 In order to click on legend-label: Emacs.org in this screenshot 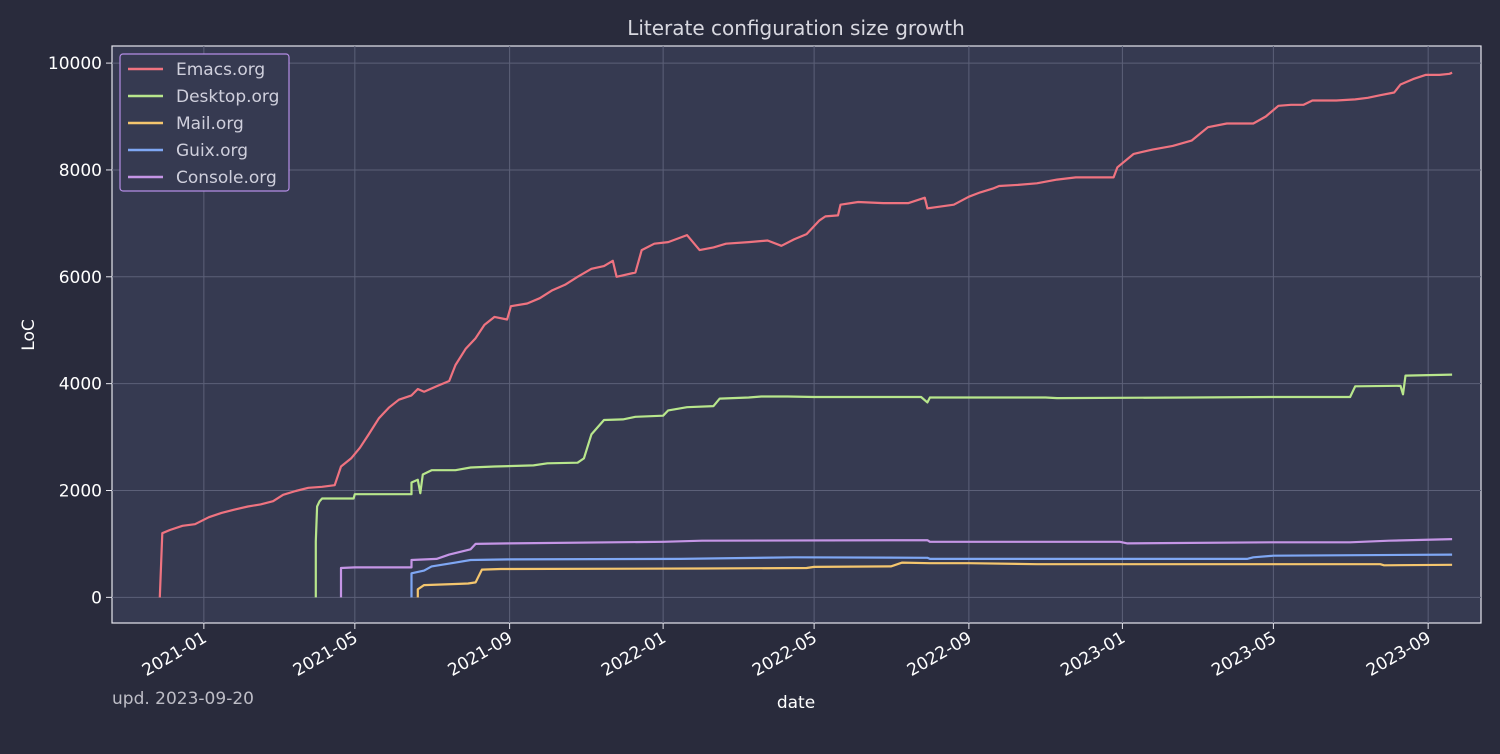, I will do `click(220, 70)`.